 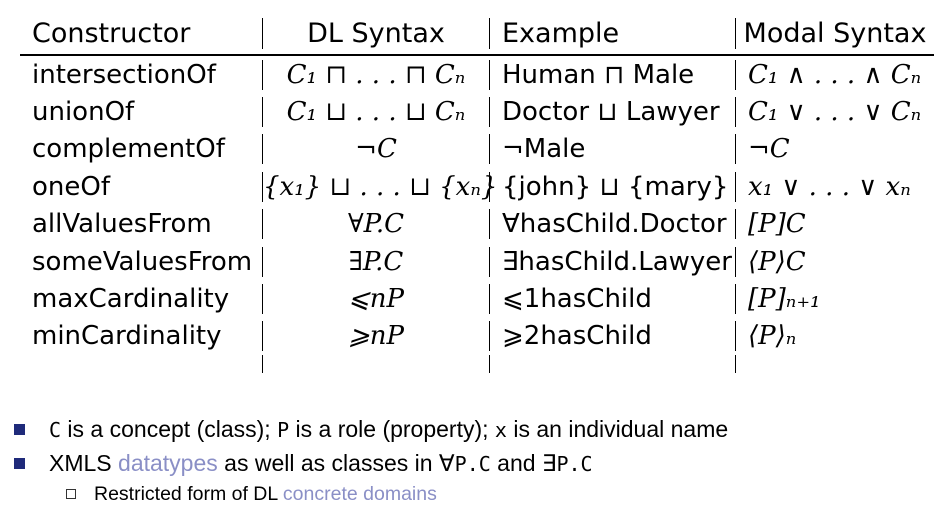 I want to click on bullet-text-part: is a role (property);, so click(x=392, y=428).